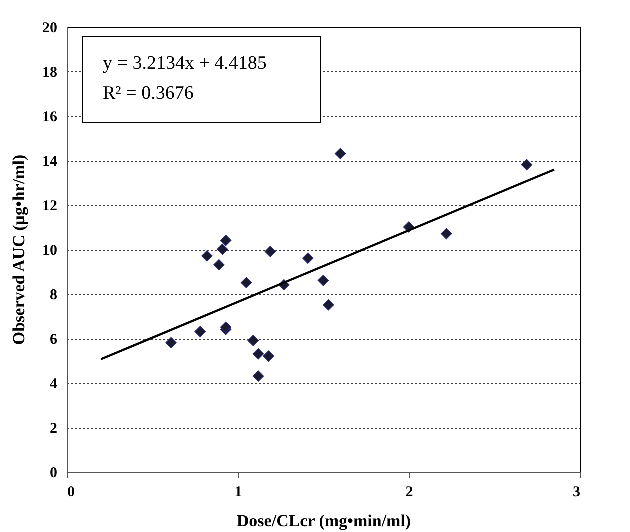 The height and width of the screenshot is (532, 630). I want to click on x-tick-label: 2, so click(410, 492).